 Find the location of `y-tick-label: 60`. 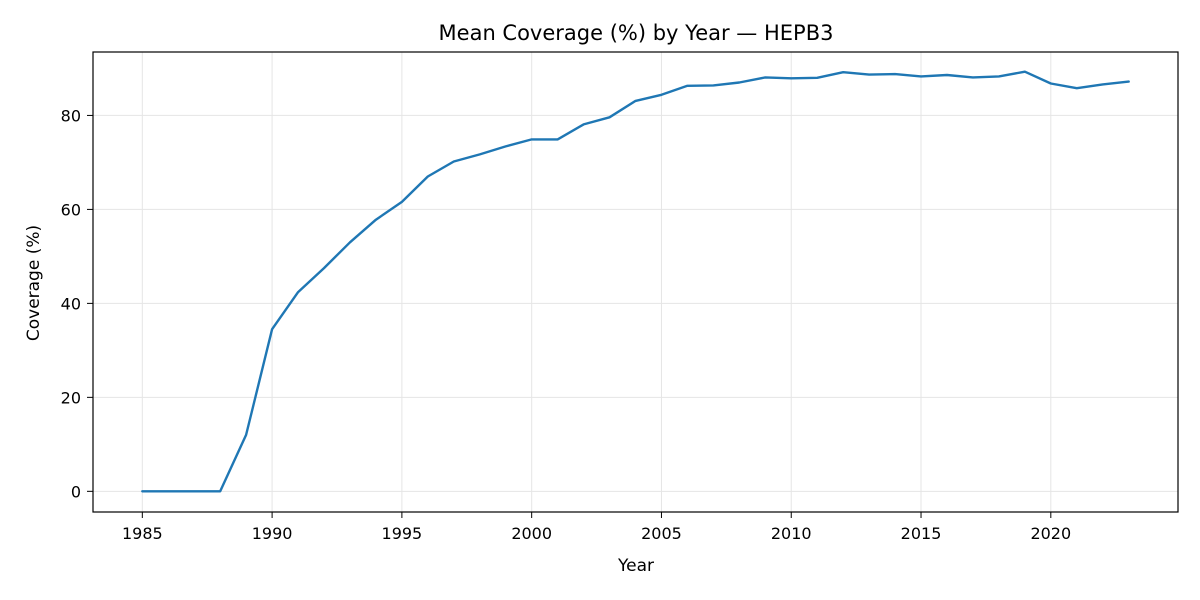

y-tick-label: 60 is located at coordinates (71, 209).